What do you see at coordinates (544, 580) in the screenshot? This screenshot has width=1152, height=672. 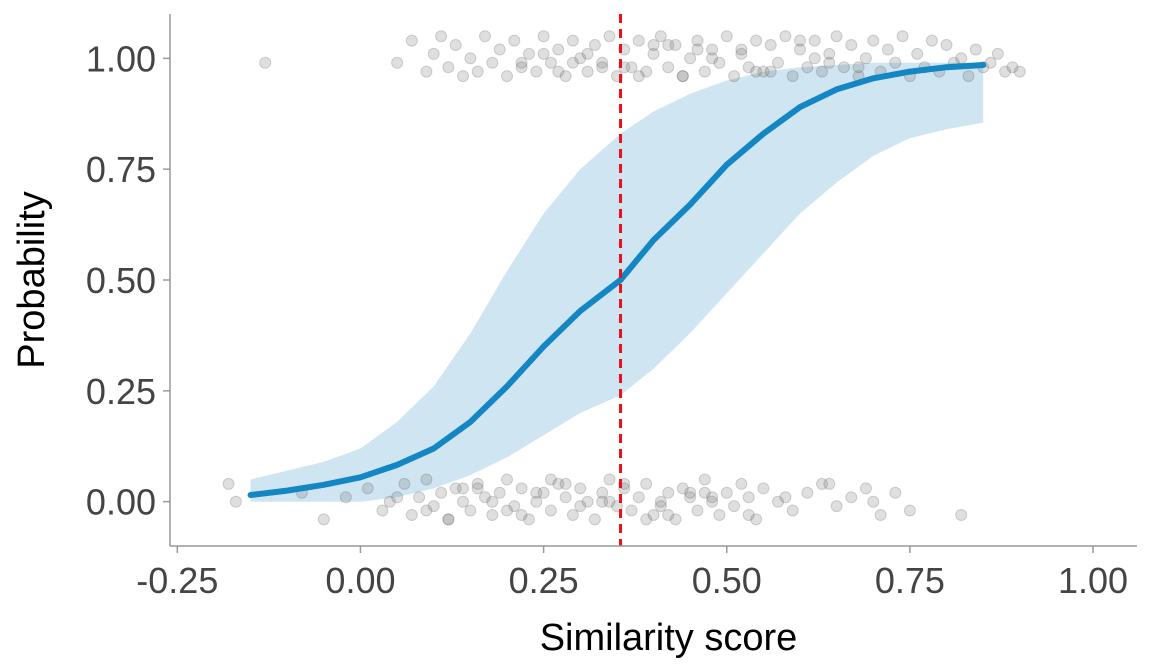 I see `x-tick-label: 0.25` at bounding box center [544, 580].